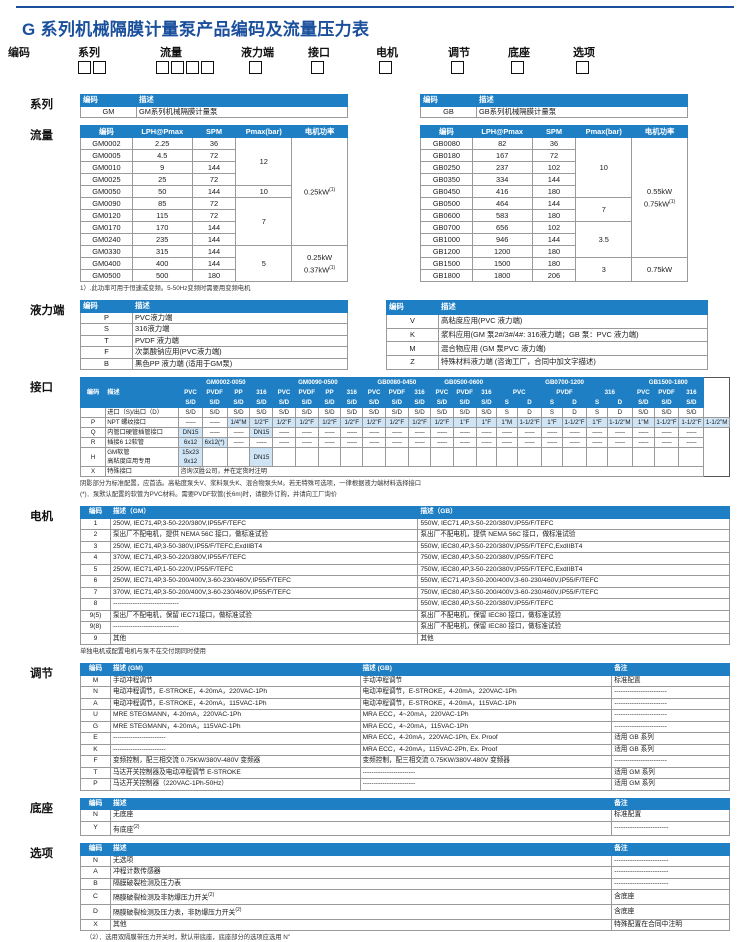 The width and height of the screenshot is (750, 942). What do you see at coordinates (554, 155) in the screenshot?
I see `cell-spm: 72` at bounding box center [554, 155].